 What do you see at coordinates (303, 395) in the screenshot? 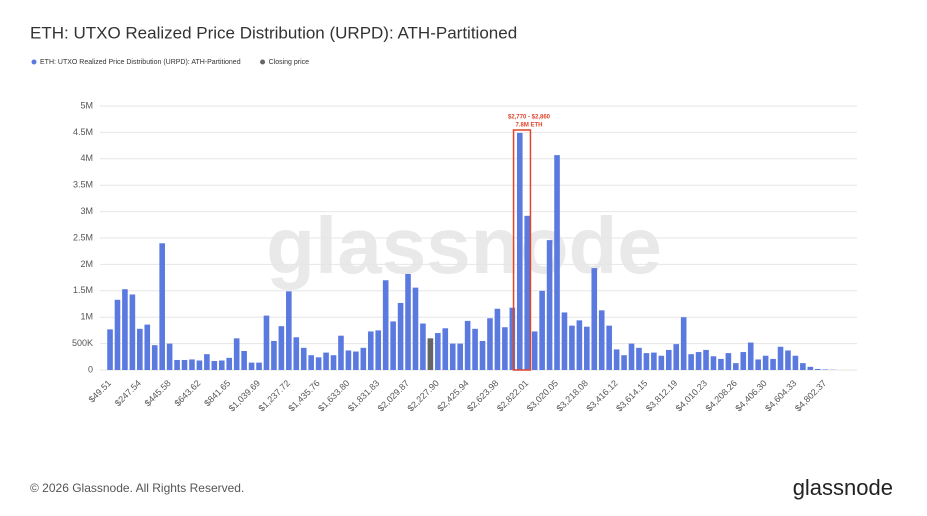
I see `x-tick-label: $1,435.76` at bounding box center [303, 395].